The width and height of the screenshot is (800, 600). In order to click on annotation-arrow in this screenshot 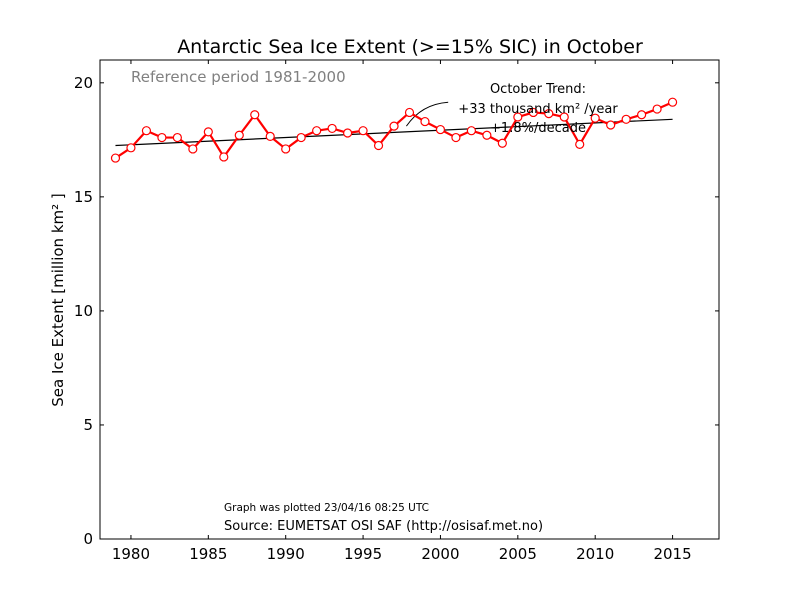, I will do `click(427, 114)`.